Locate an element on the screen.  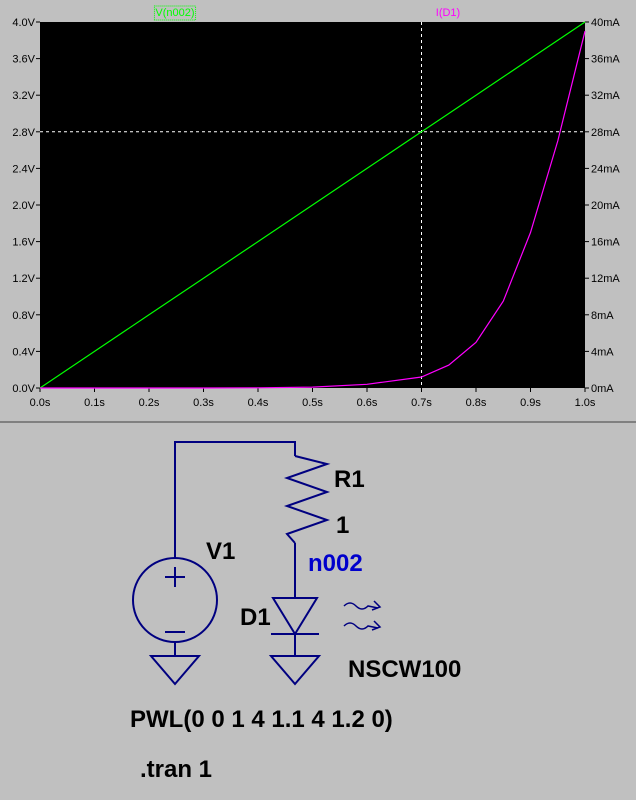
x-tick-label: 0.0s is located at coordinates (40, 403).